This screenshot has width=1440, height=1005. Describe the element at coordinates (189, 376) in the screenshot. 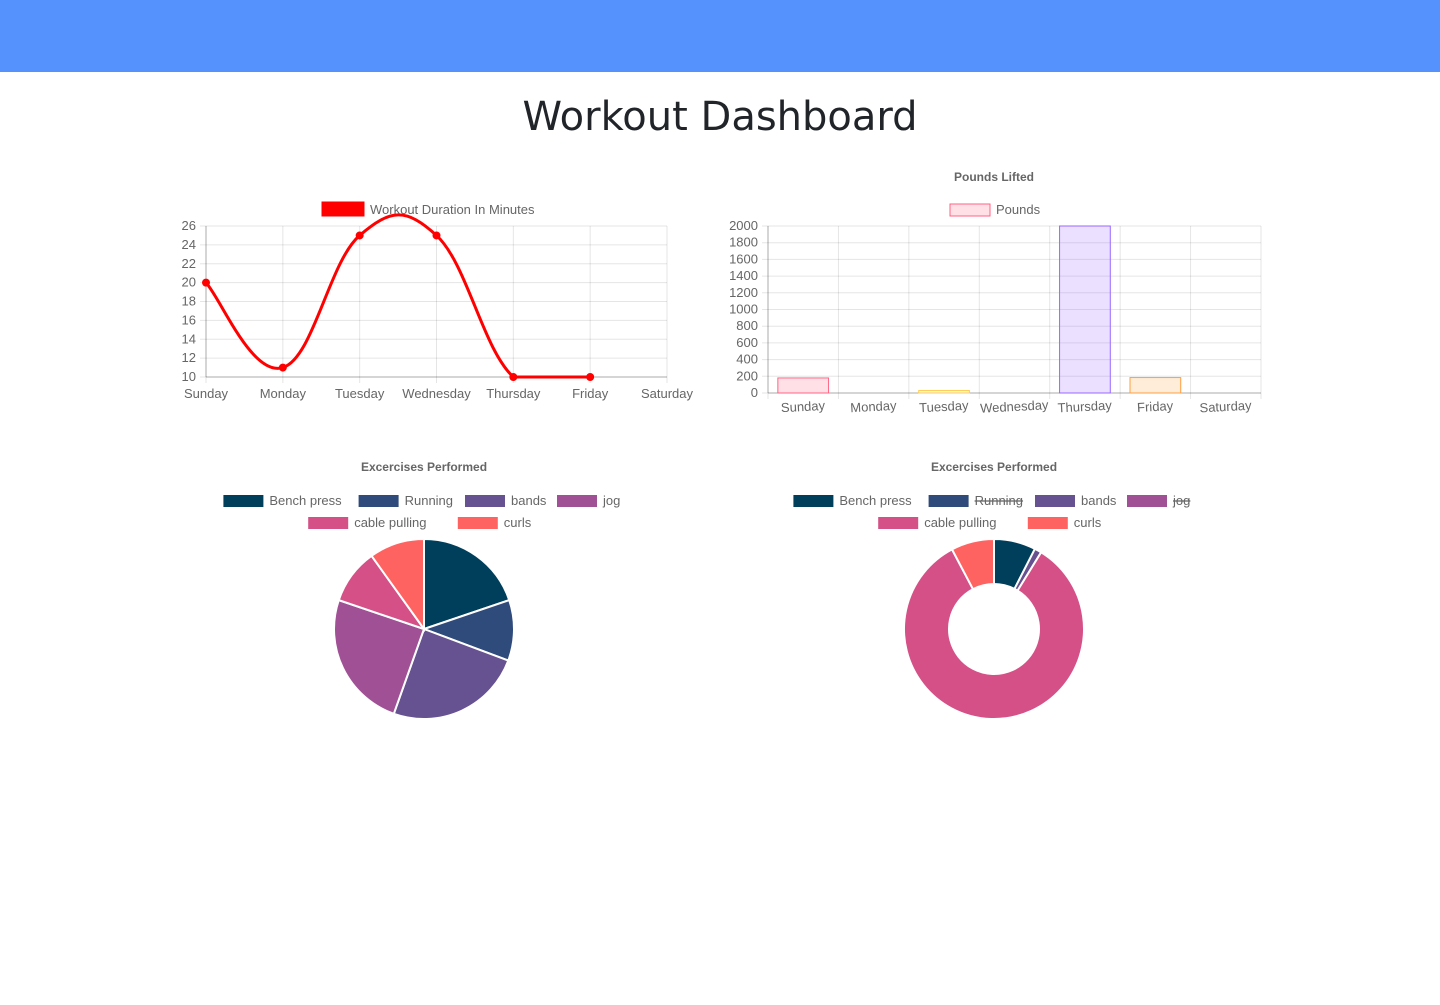

I see `y-tick-label: 10` at that location.